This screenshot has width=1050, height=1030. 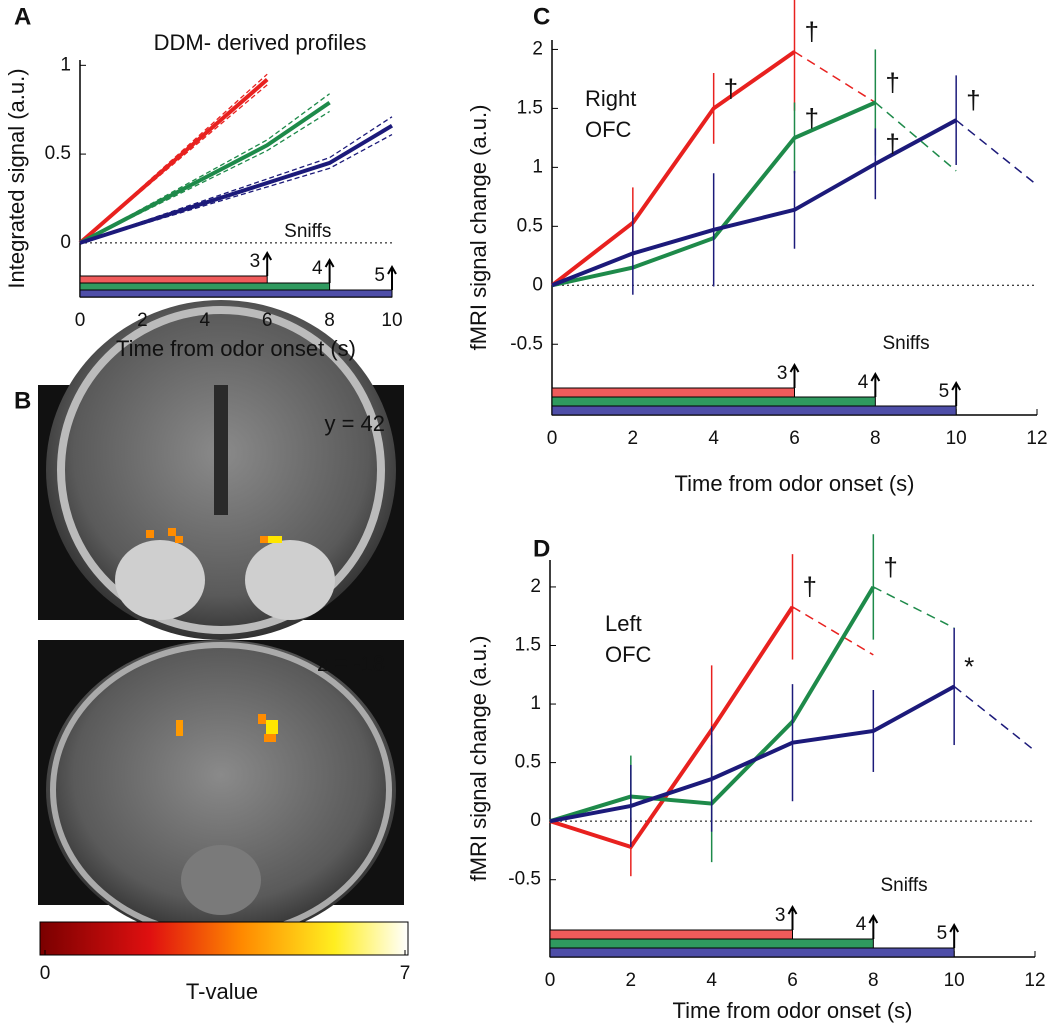 What do you see at coordinates (623, 623) in the screenshot?
I see `region-label: Left` at bounding box center [623, 623].